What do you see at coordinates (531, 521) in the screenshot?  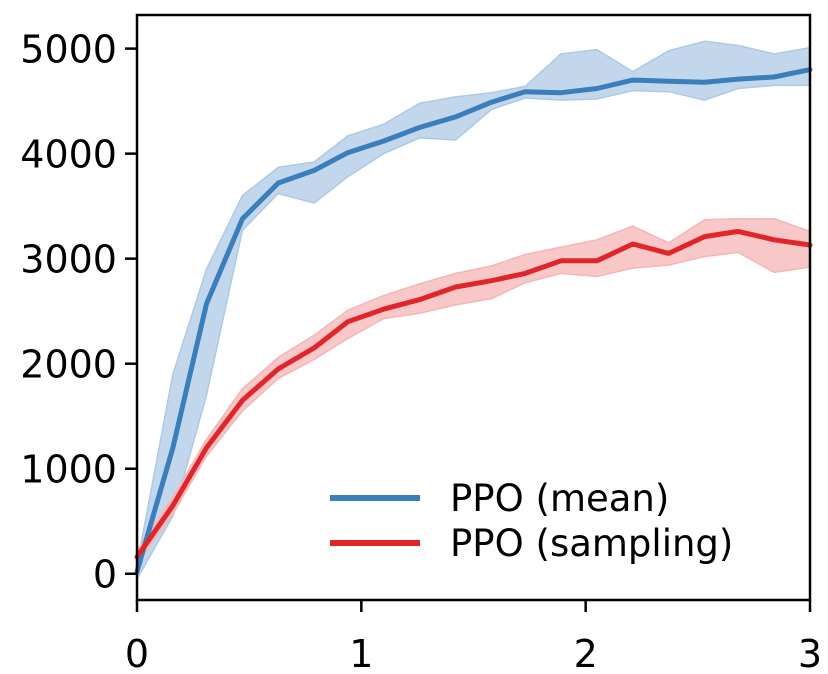 I see `legend: PPO (mean)PPO (sampling)` at bounding box center [531, 521].